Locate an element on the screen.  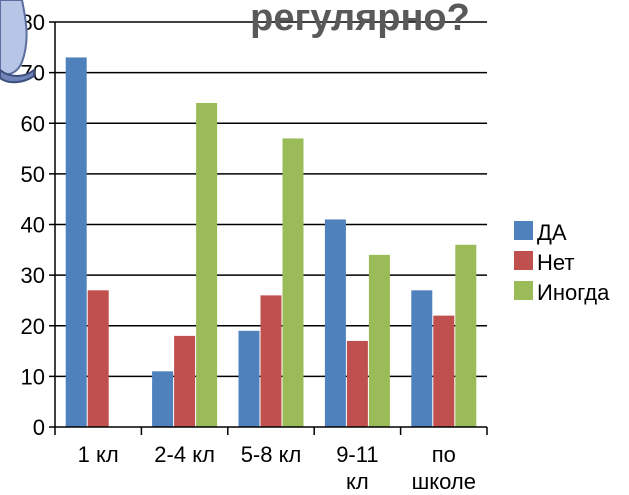
legend-label: Нет is located at coordinates (555, 262).